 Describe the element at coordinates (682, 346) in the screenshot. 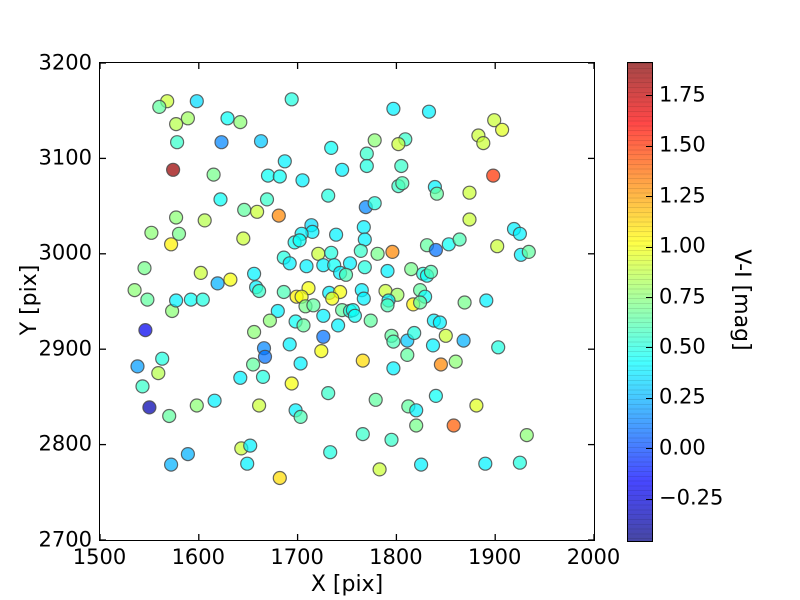

I see `colorbar-tick-label: 0.50` at that location.